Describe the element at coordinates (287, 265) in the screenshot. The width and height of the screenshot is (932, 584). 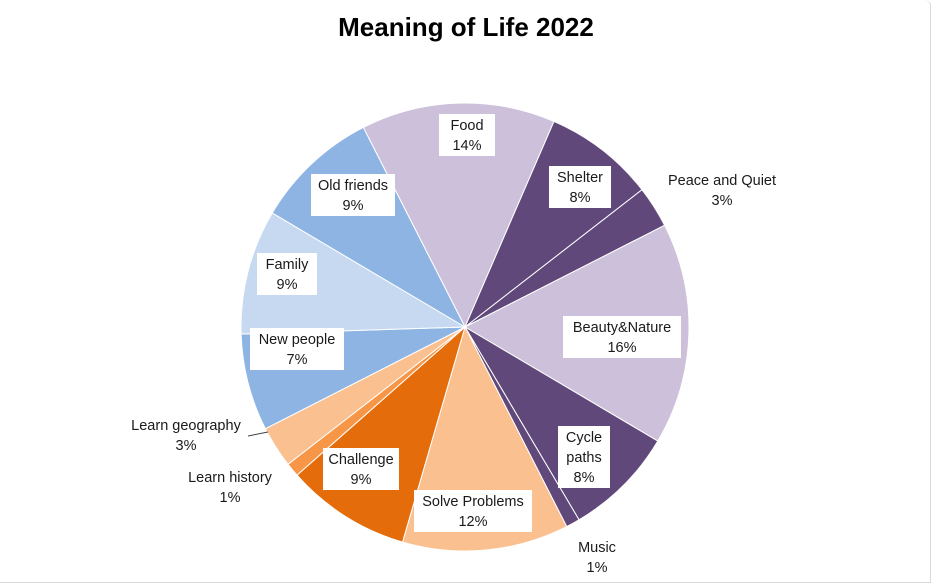
I see `data-label-text: Family` at that location.